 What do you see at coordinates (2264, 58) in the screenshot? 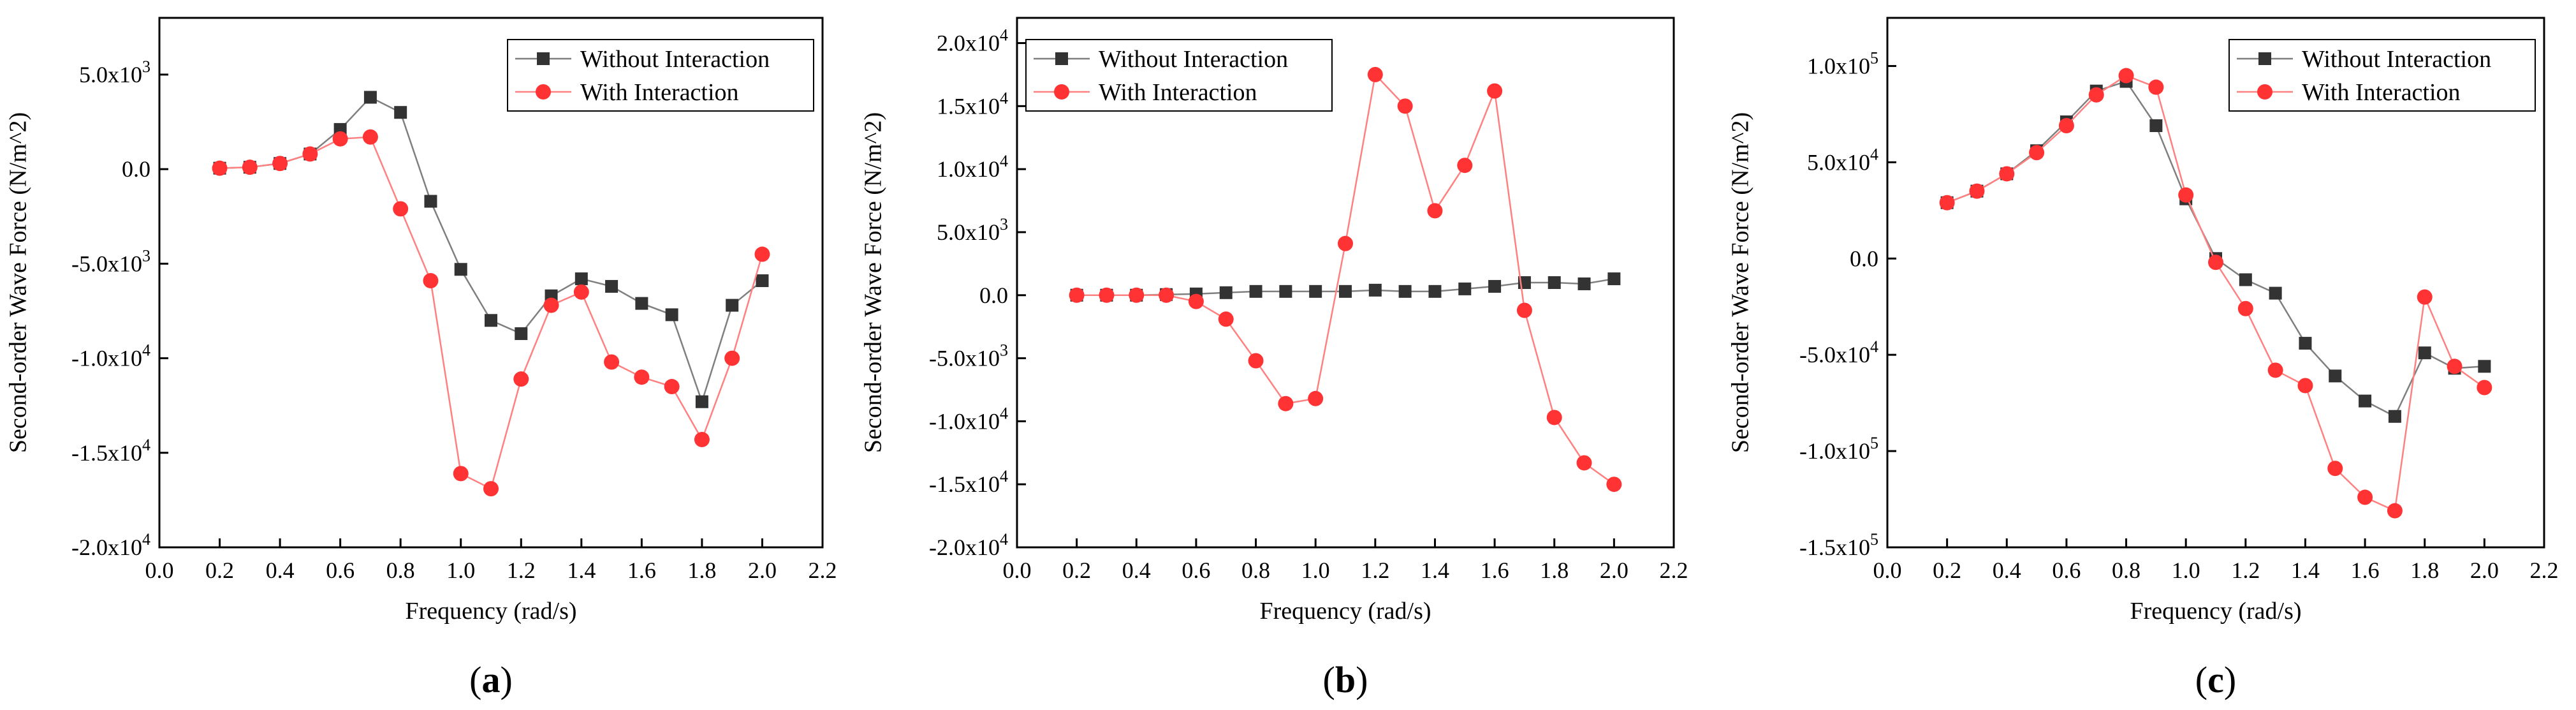
I see `legend-marker-square` at bounding box center [2264, 58].